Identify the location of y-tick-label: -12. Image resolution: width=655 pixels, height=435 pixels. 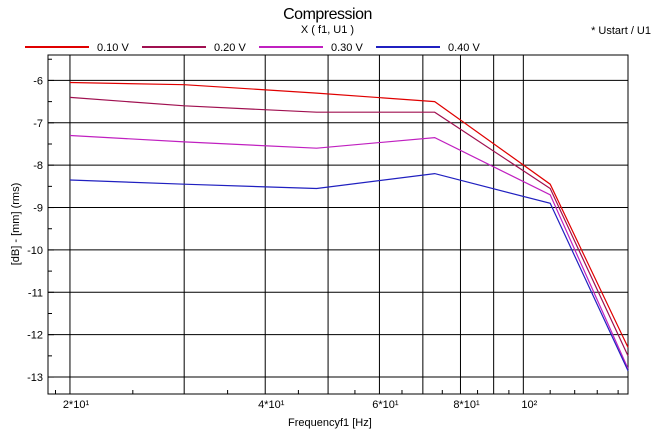
(35, 336).